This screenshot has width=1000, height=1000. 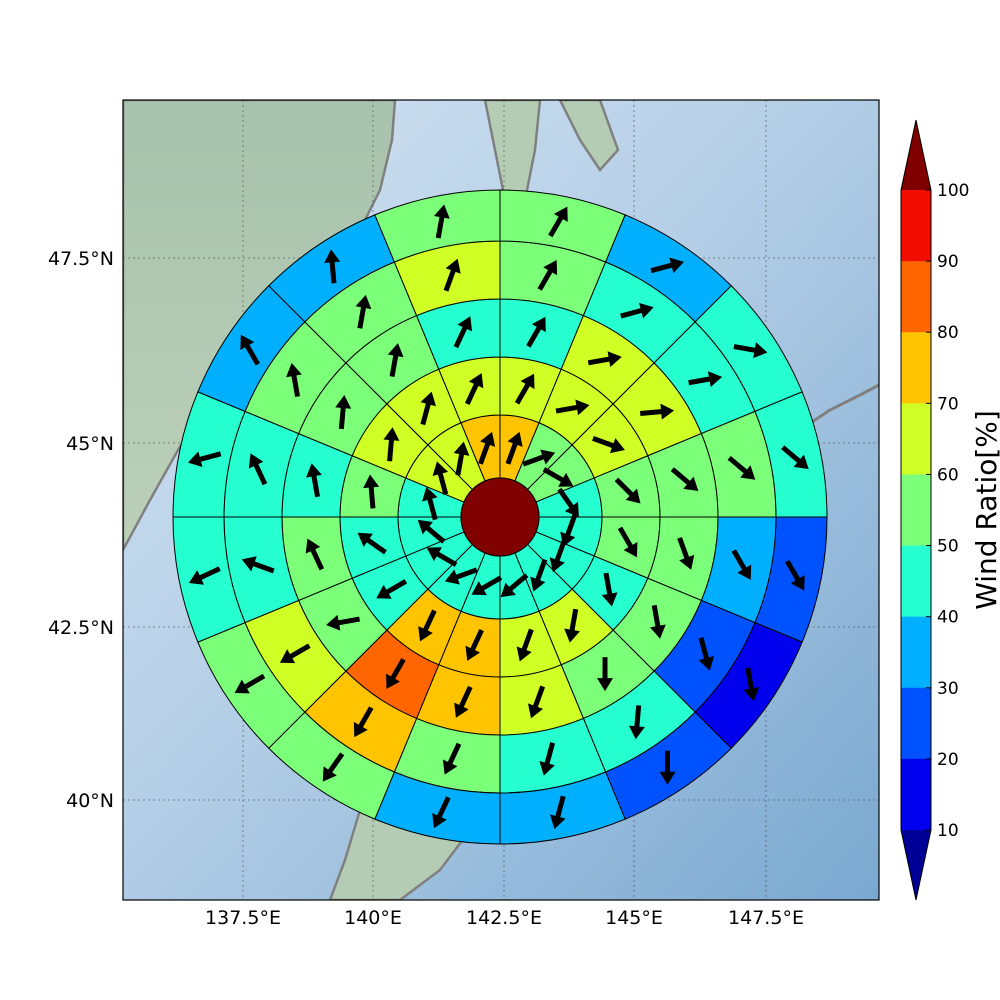 What do you see at coordinates (948, 475) in the screenshot?
I see `colorbar-tick-label: 60` at bounding box center [948, 475].